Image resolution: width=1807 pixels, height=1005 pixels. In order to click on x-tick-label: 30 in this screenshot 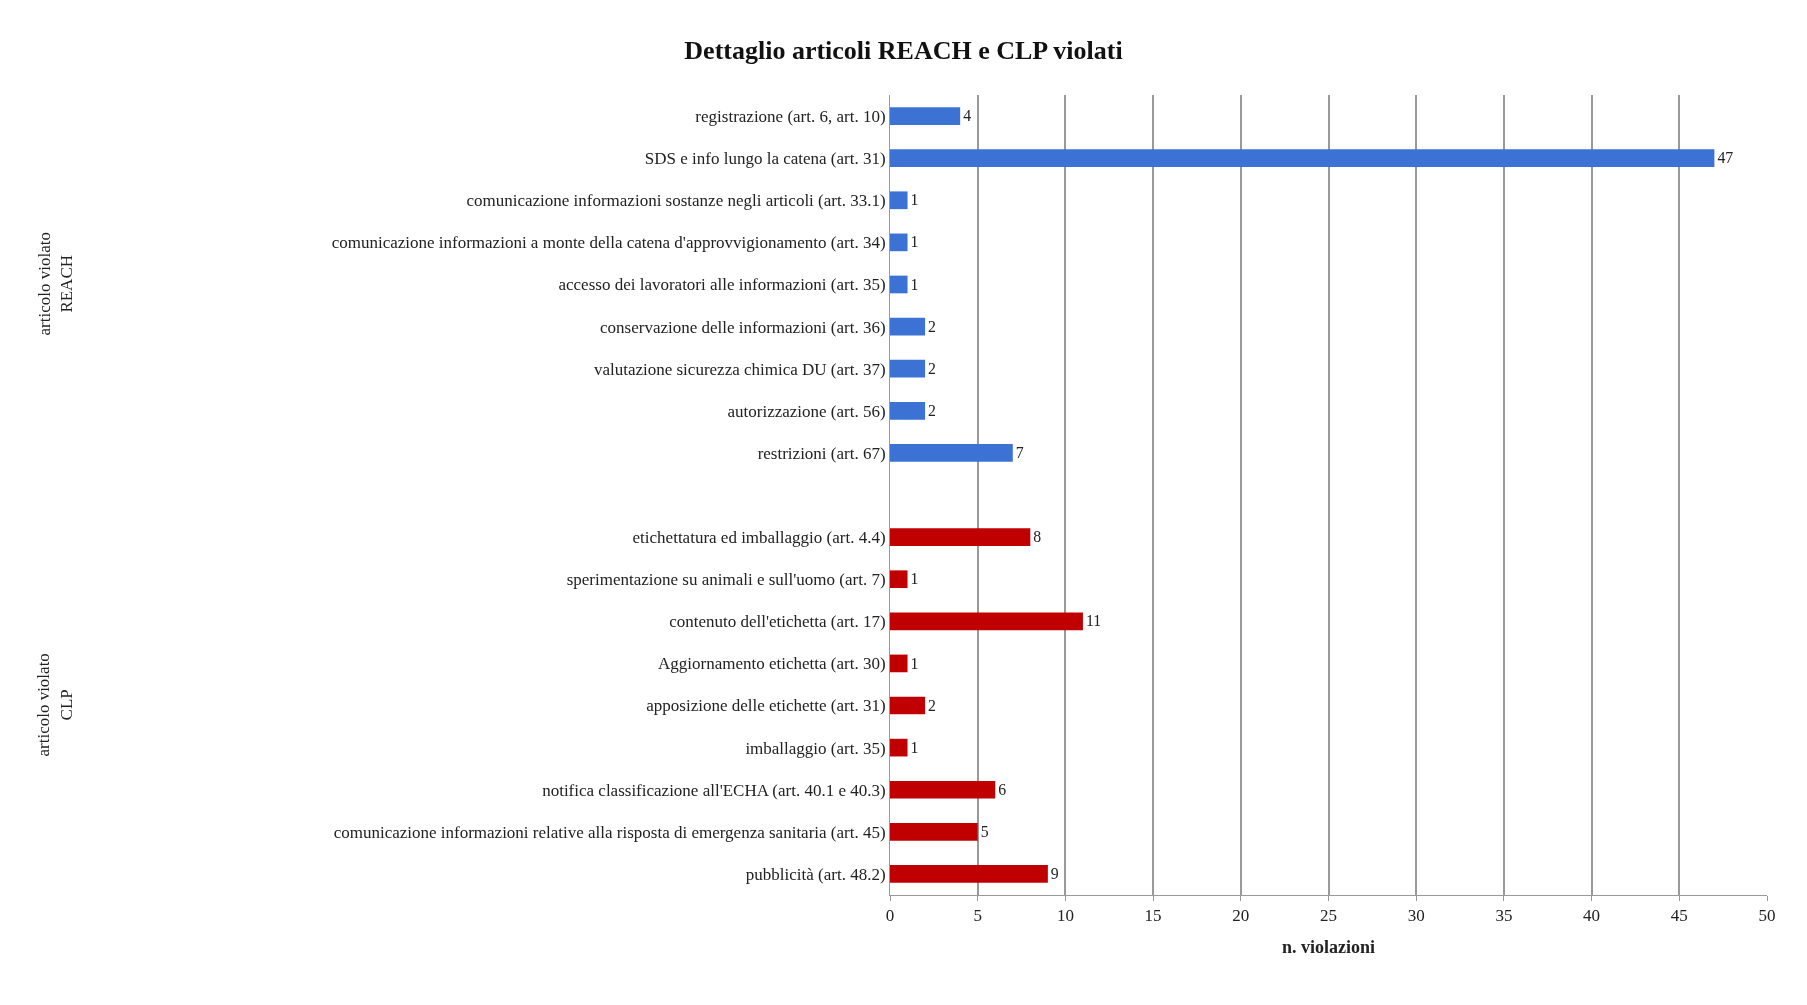, I will do `click(1416, 916)`.